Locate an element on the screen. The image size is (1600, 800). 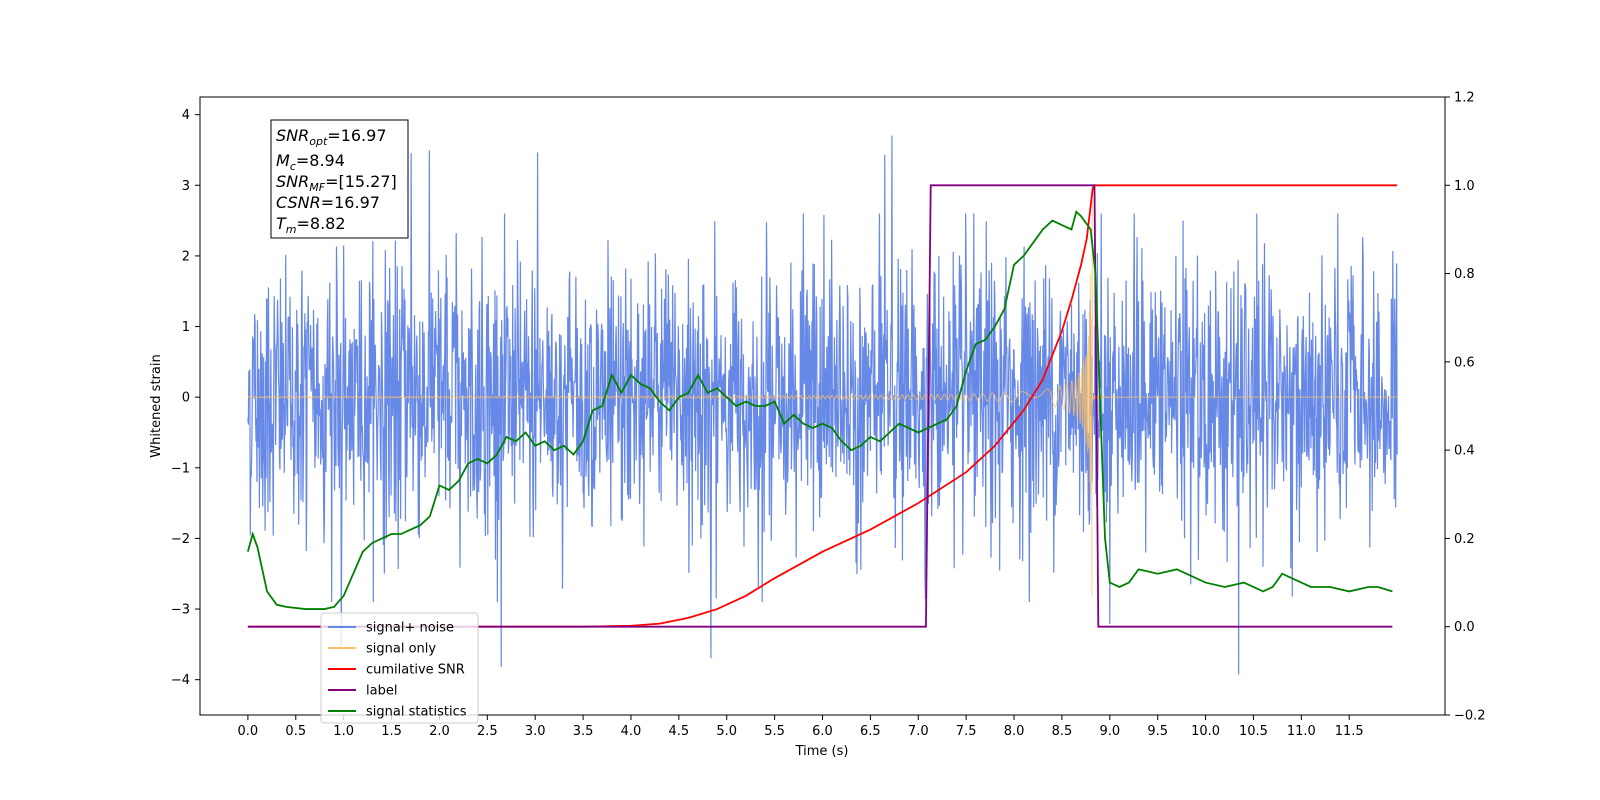
legend-frame is located at coordinates (399, 668).